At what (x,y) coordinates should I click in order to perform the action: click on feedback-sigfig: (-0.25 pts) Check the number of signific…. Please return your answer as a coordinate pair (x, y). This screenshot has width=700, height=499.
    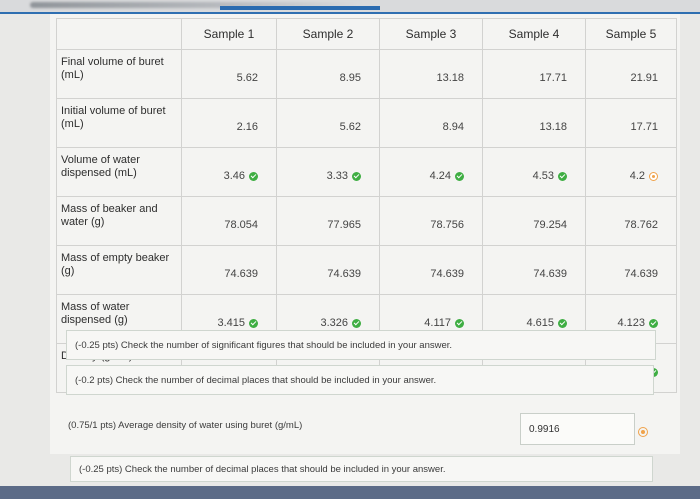
    Looking at the image, I should click on (361, 345).